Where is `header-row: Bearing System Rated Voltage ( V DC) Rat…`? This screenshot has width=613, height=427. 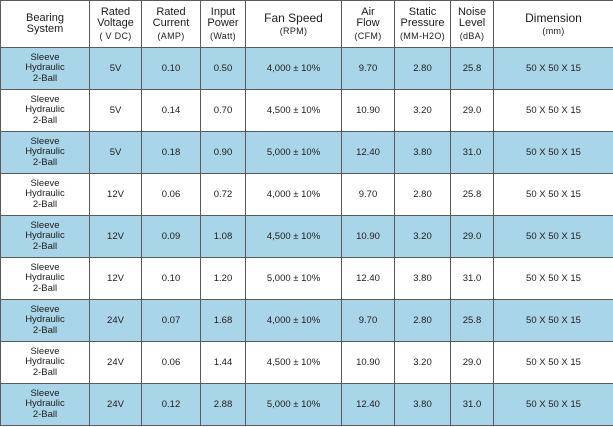
header-row: Bearing System Rated Voltage ( V DC) Rat… is located at coordinates (306, 24).